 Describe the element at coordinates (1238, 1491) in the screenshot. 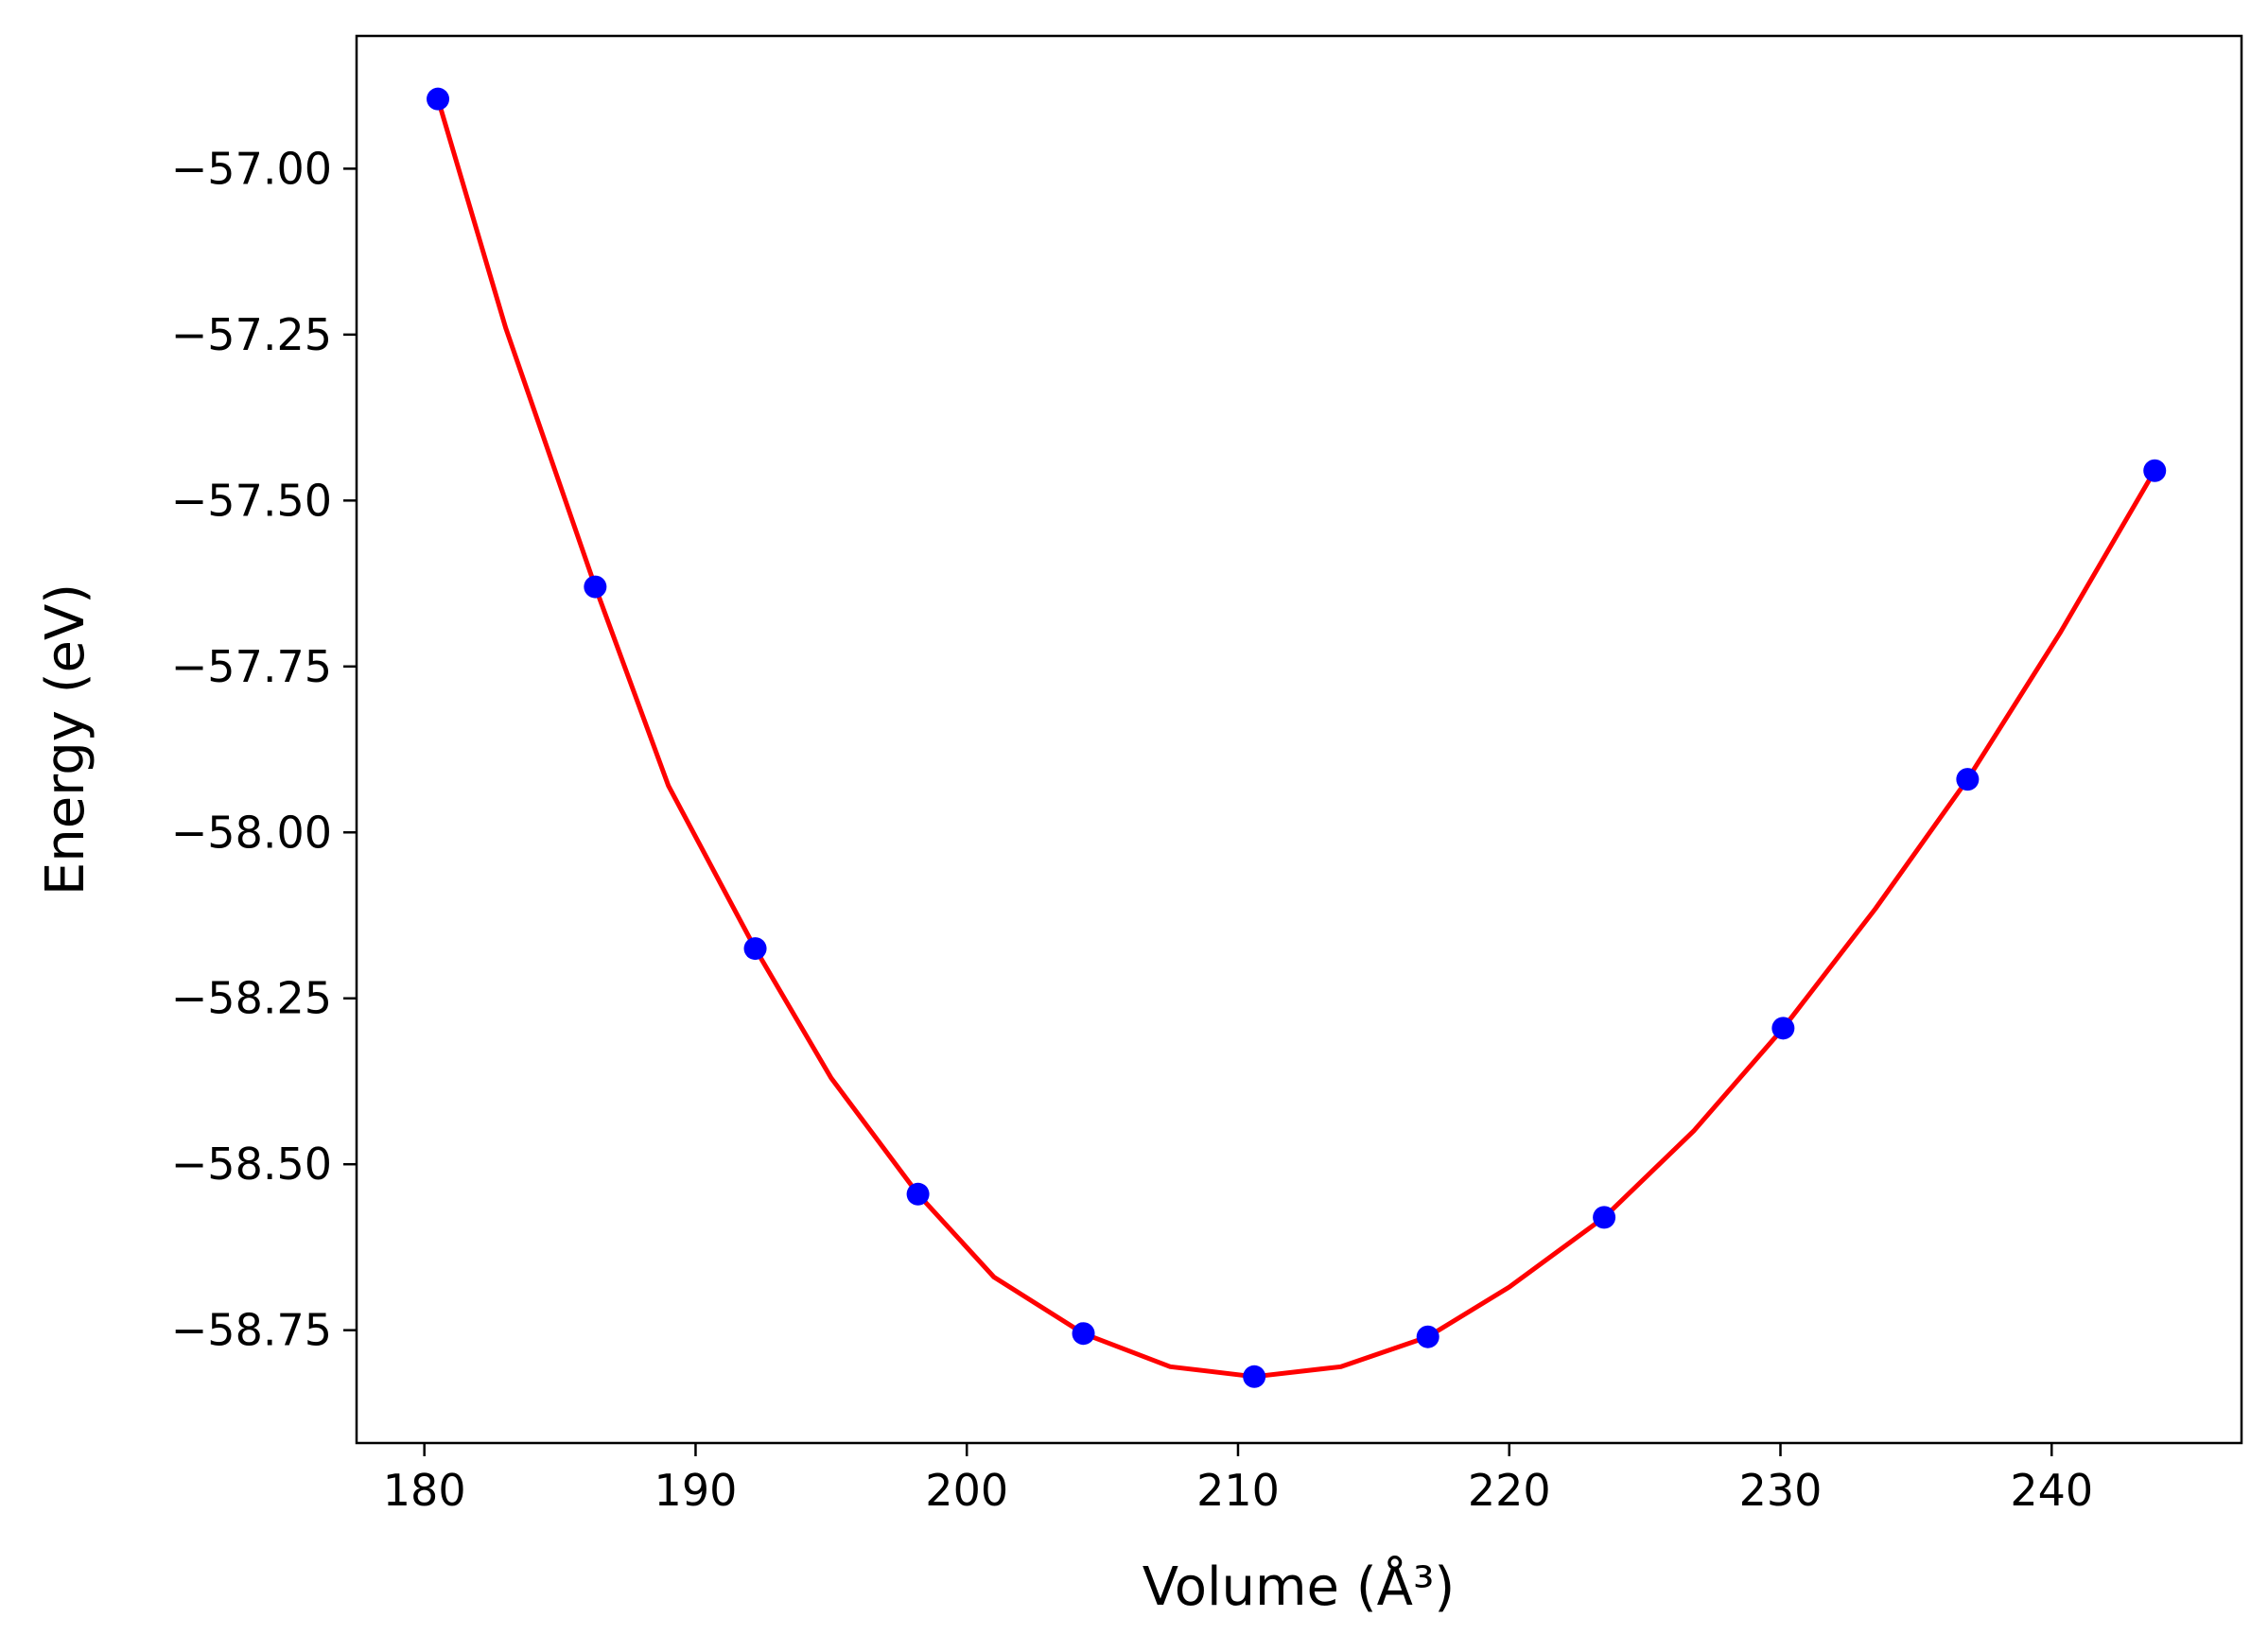

I see `x-tick-label: 210` at that location.